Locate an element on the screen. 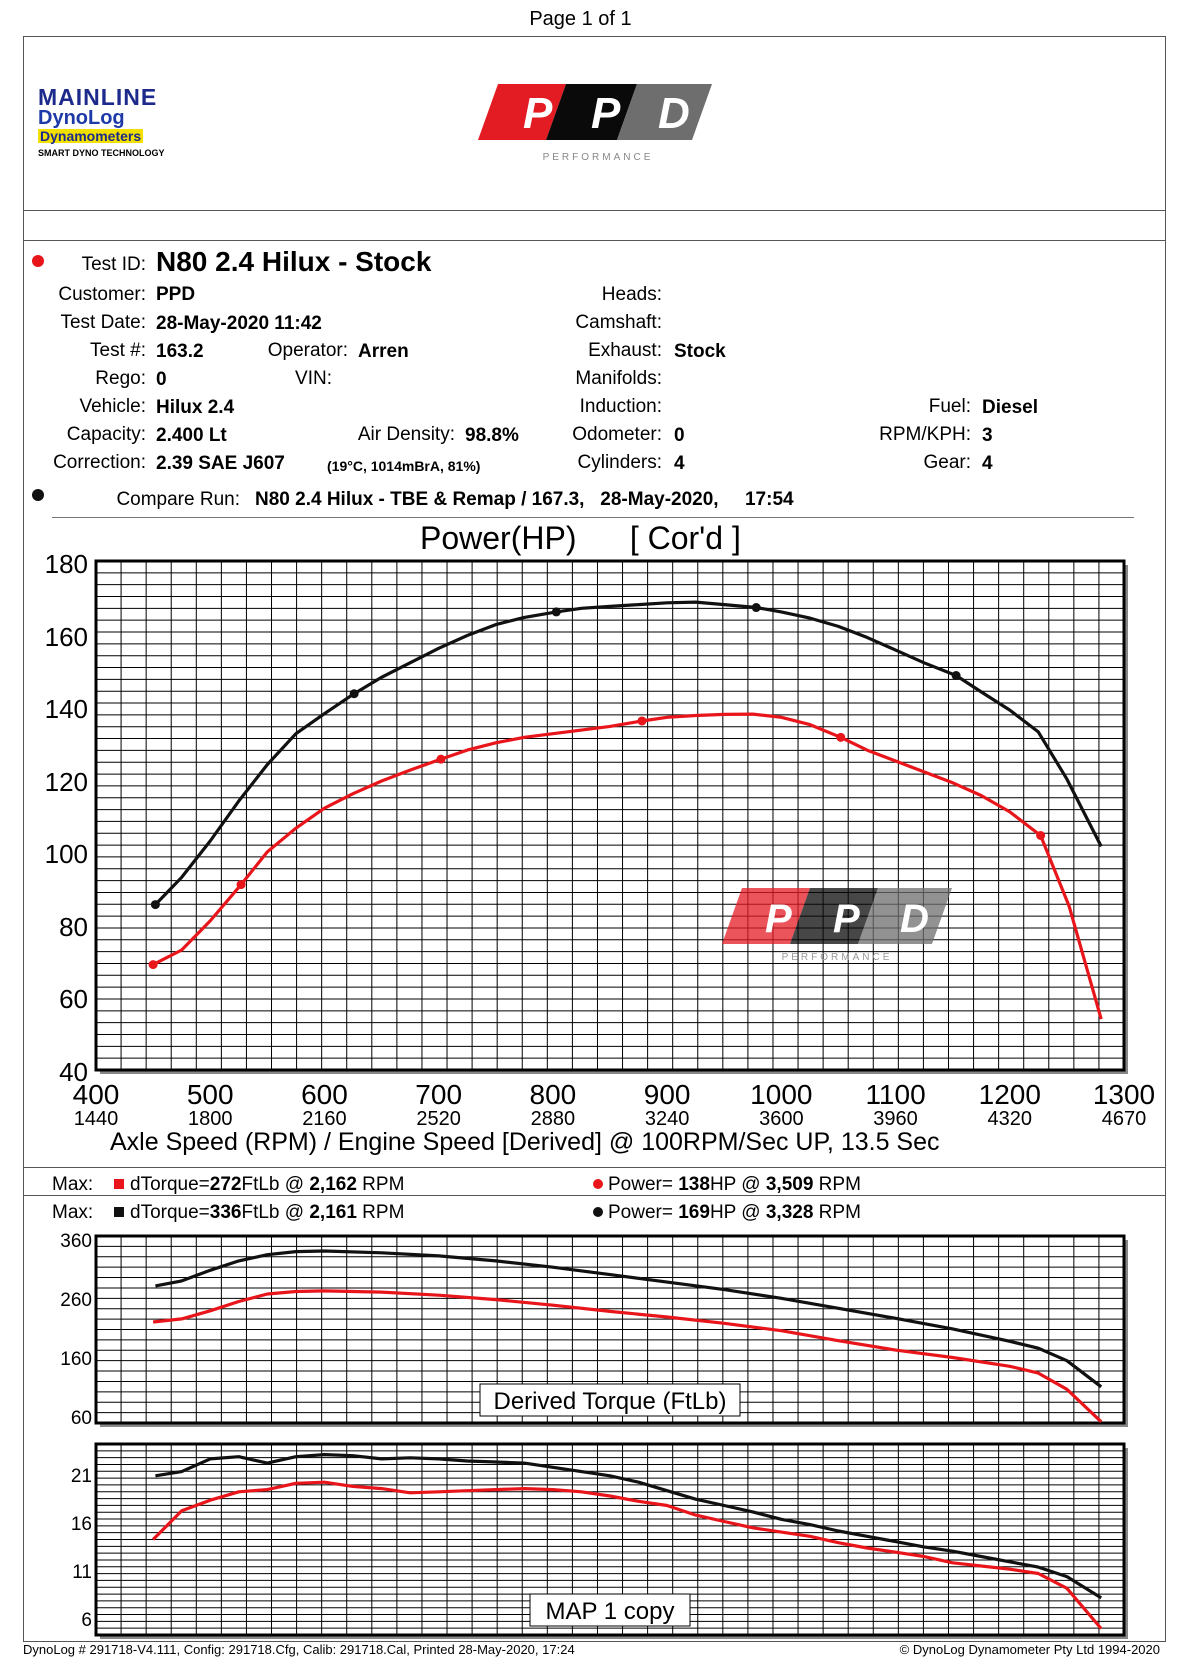 The width and height of the screenshot is (1200, 1657). rego-label: Rego: is located at coordinates (120, 378).